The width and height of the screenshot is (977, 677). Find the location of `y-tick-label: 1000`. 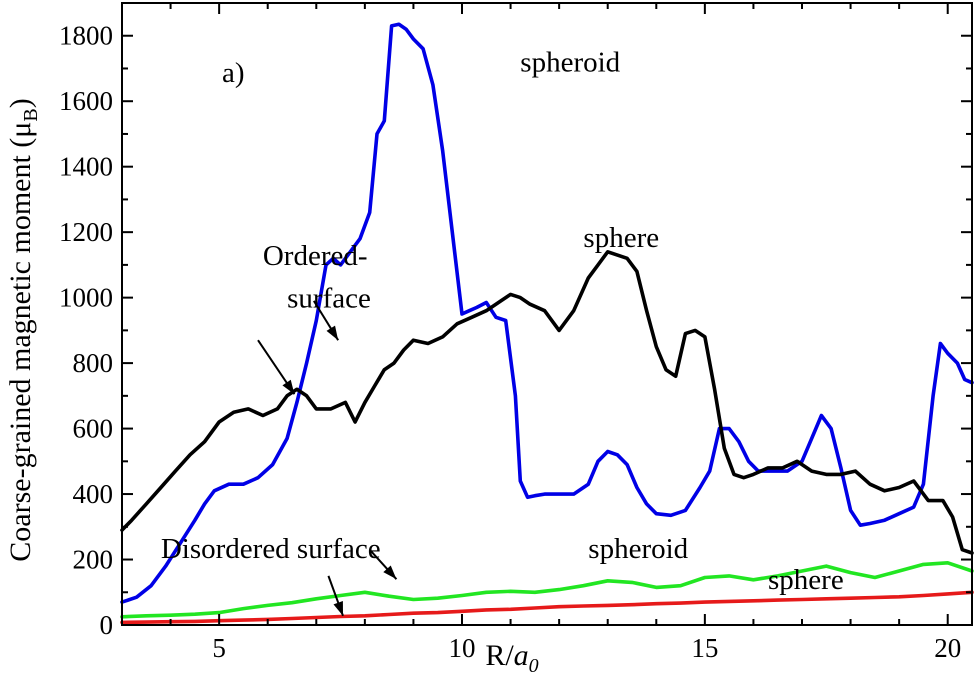

y-tick-label: 1000 is located at coordinates (86, 298).